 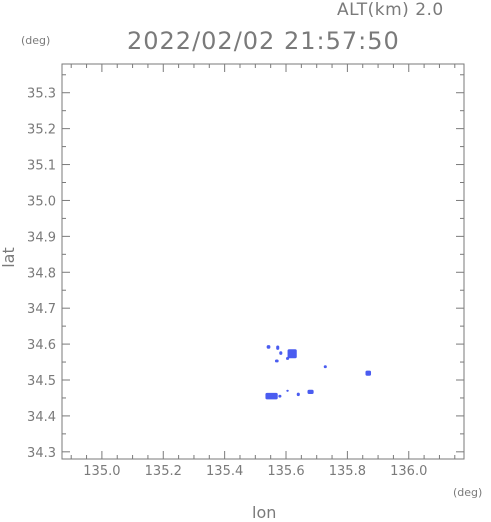 I want to click on y-tick-label: 34.3, so click(x=41, y=453).